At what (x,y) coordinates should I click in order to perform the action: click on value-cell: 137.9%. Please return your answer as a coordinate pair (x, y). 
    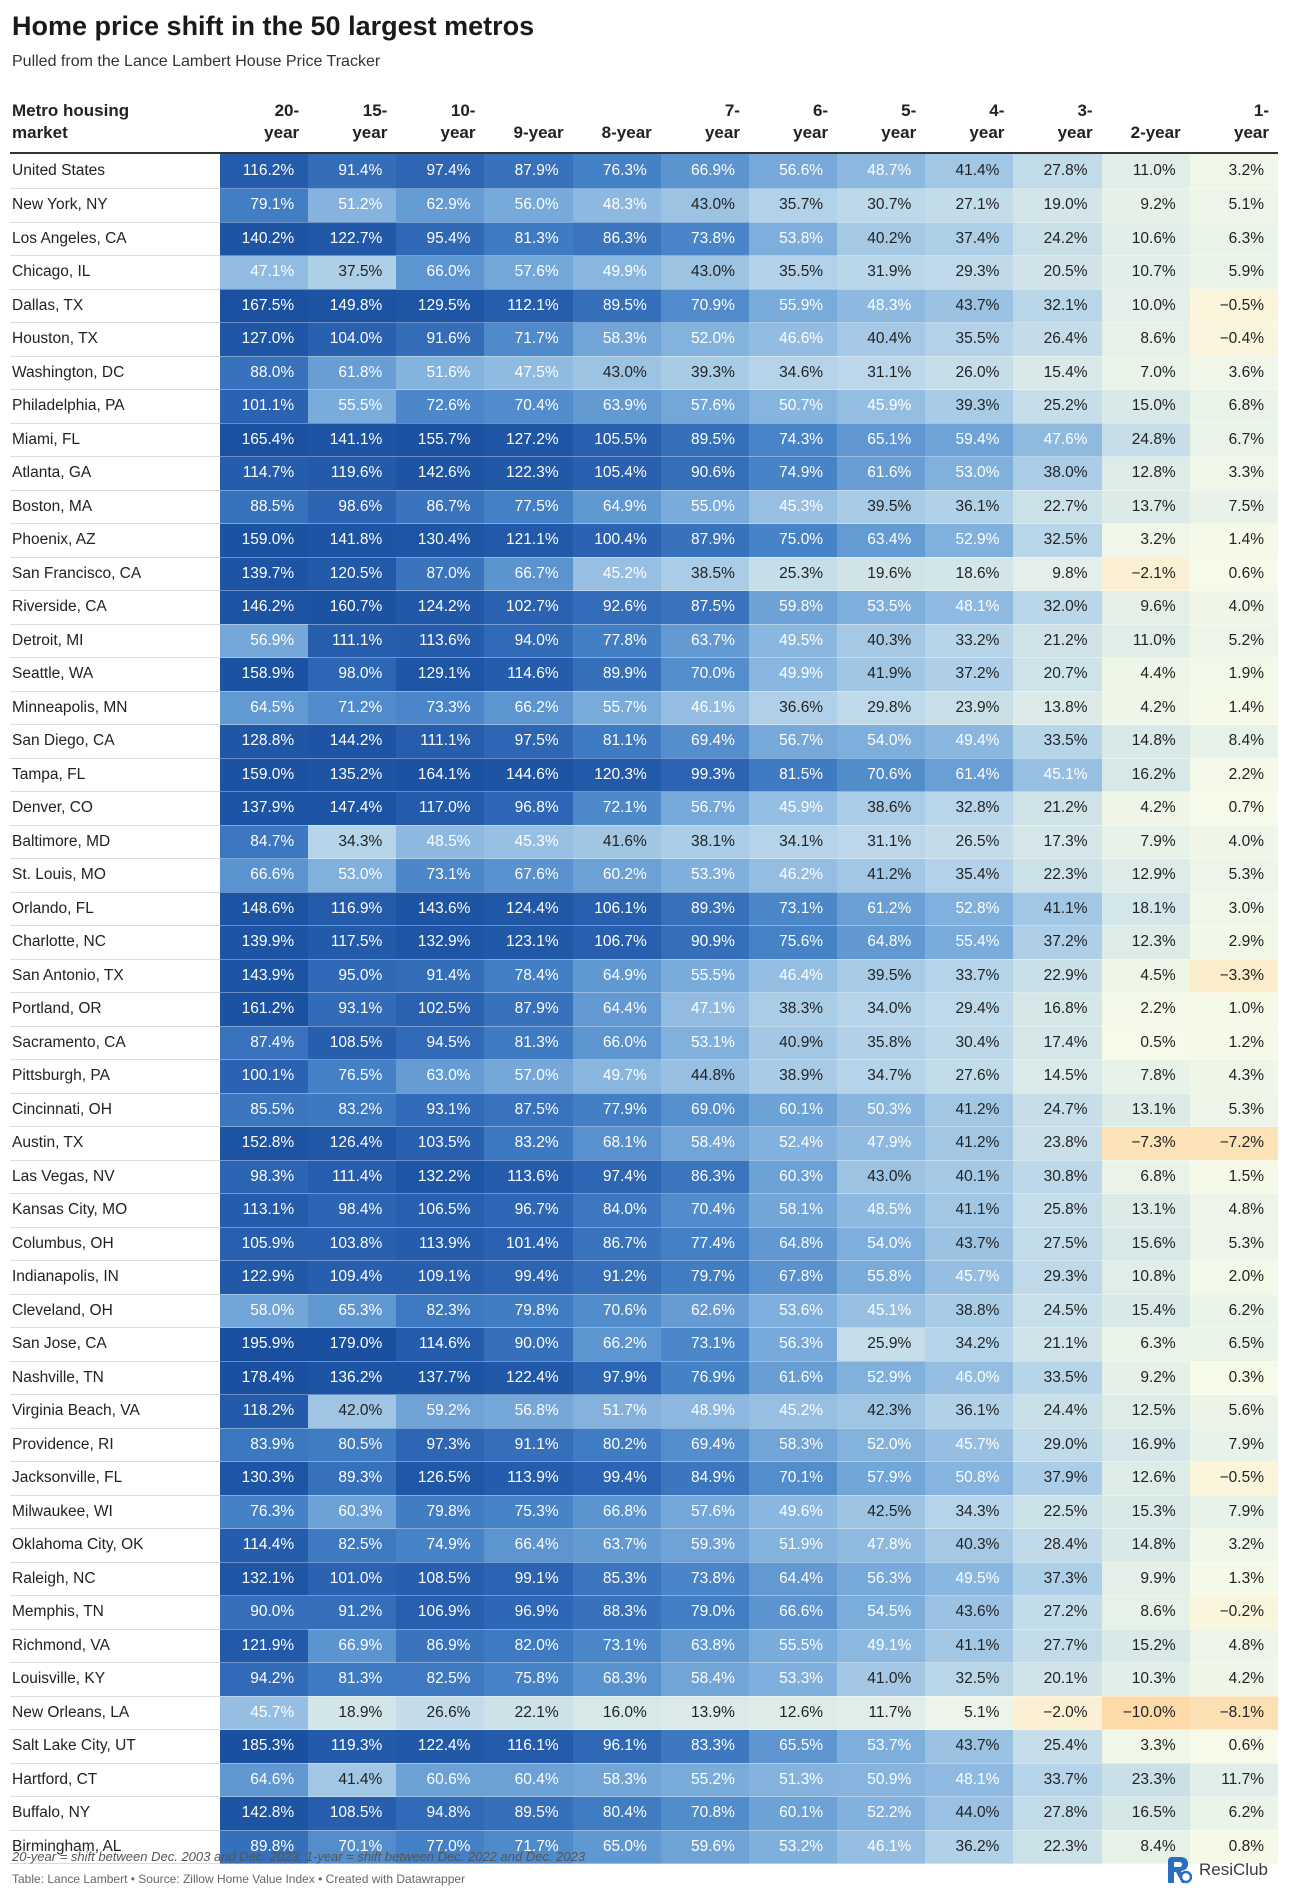
    Looking at the image, I should click on (264, 808).